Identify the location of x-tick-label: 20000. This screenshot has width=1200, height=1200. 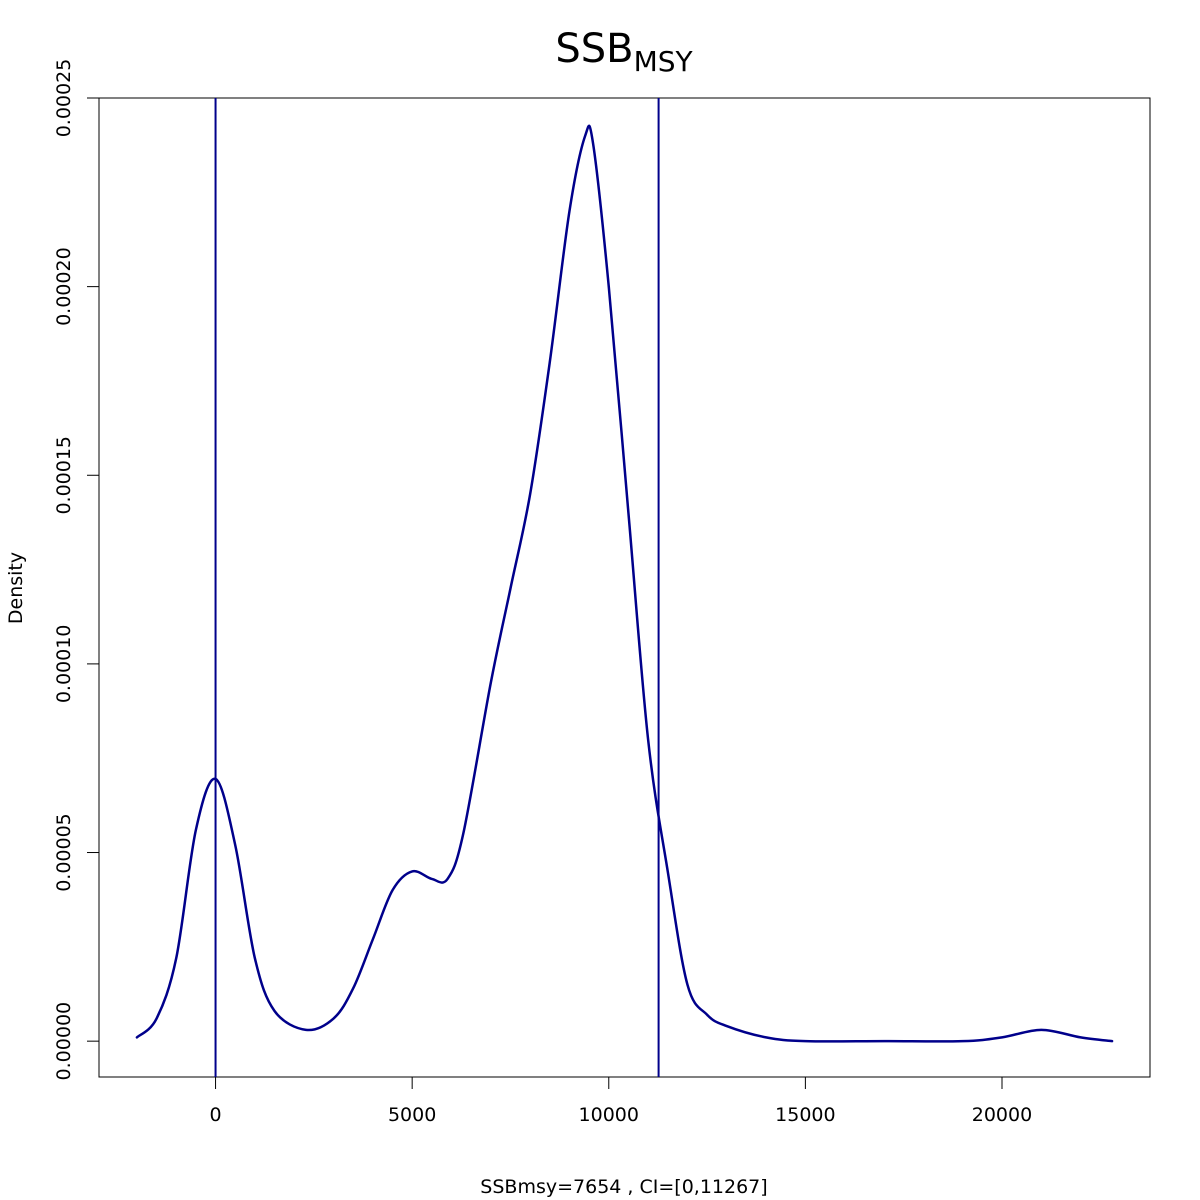
(1002, 1115).